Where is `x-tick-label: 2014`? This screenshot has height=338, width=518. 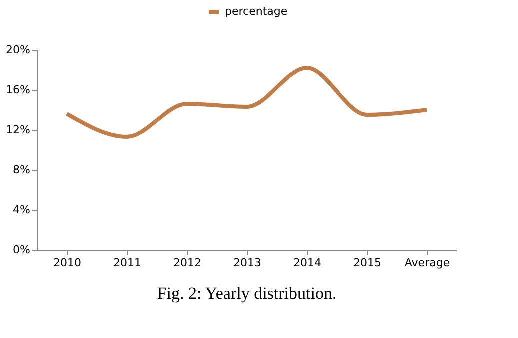 x-tick-label: 2014 is located at coordinates (308, 263).